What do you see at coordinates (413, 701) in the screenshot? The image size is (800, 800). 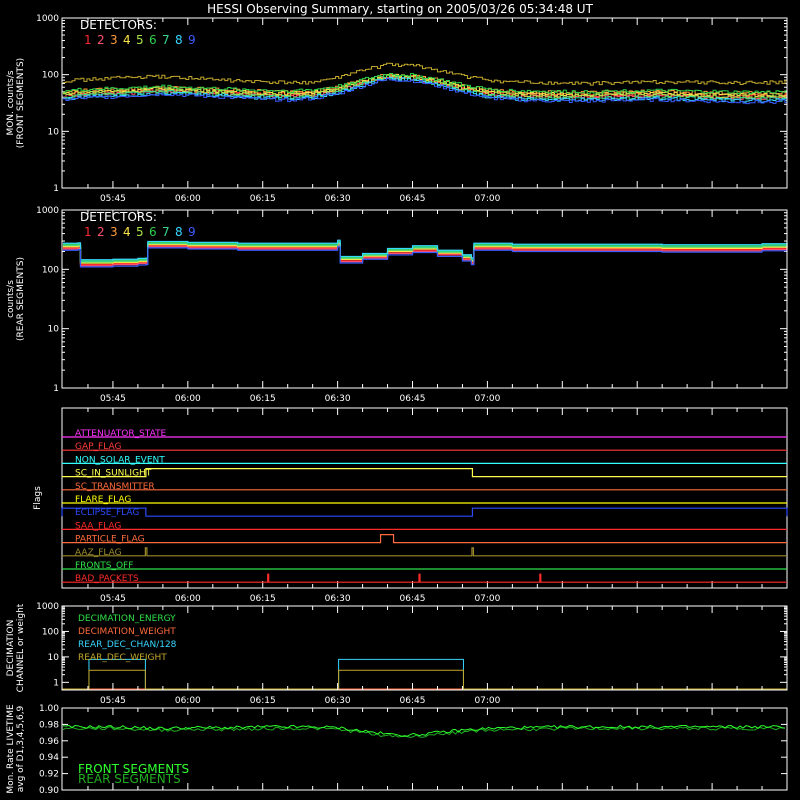 I see `decimation-panel-xtick-label: 06:45` at bounding box center [413, 701].